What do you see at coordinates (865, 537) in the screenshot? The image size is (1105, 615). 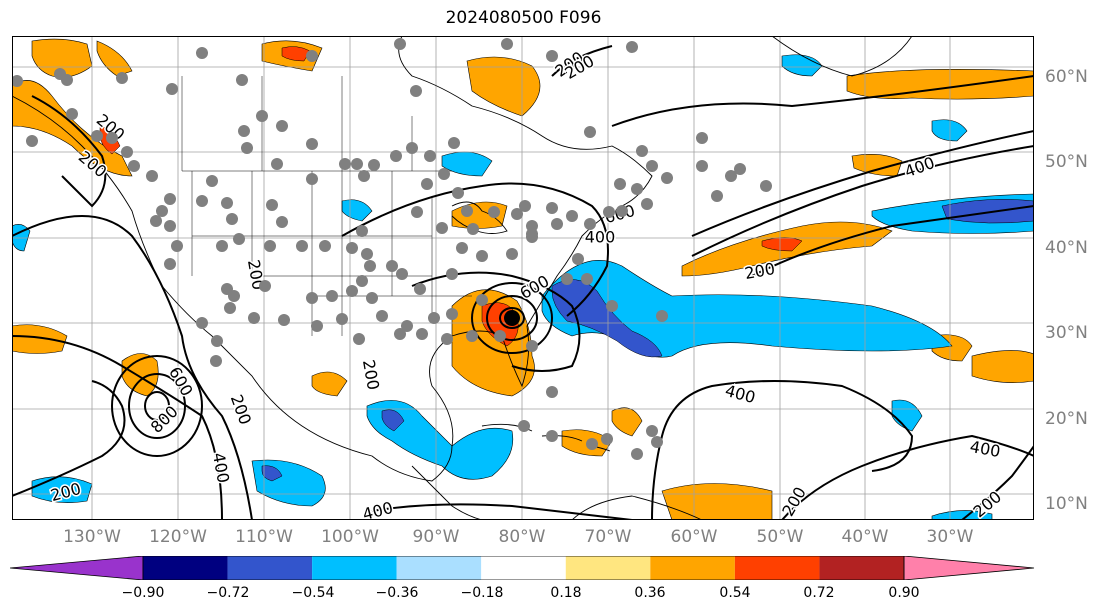 I see `lon-label: 40°W` at bounding box center [865, 537].